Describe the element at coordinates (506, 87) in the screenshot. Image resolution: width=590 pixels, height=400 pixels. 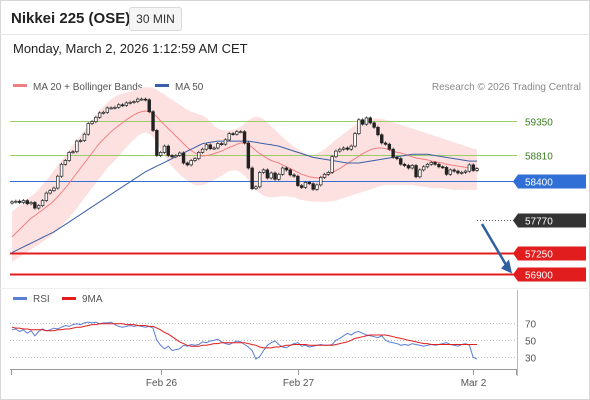
I see `credit-label: Research © 2026 Trading Central` at that location.